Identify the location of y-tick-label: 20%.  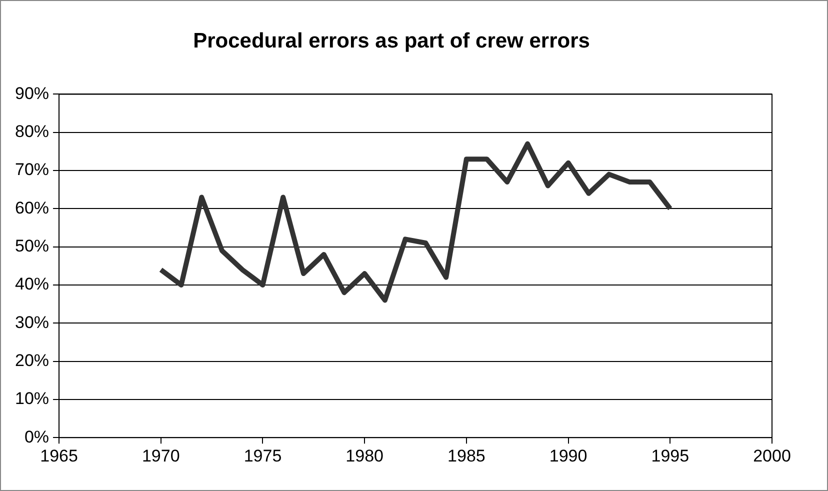
(32, 360).